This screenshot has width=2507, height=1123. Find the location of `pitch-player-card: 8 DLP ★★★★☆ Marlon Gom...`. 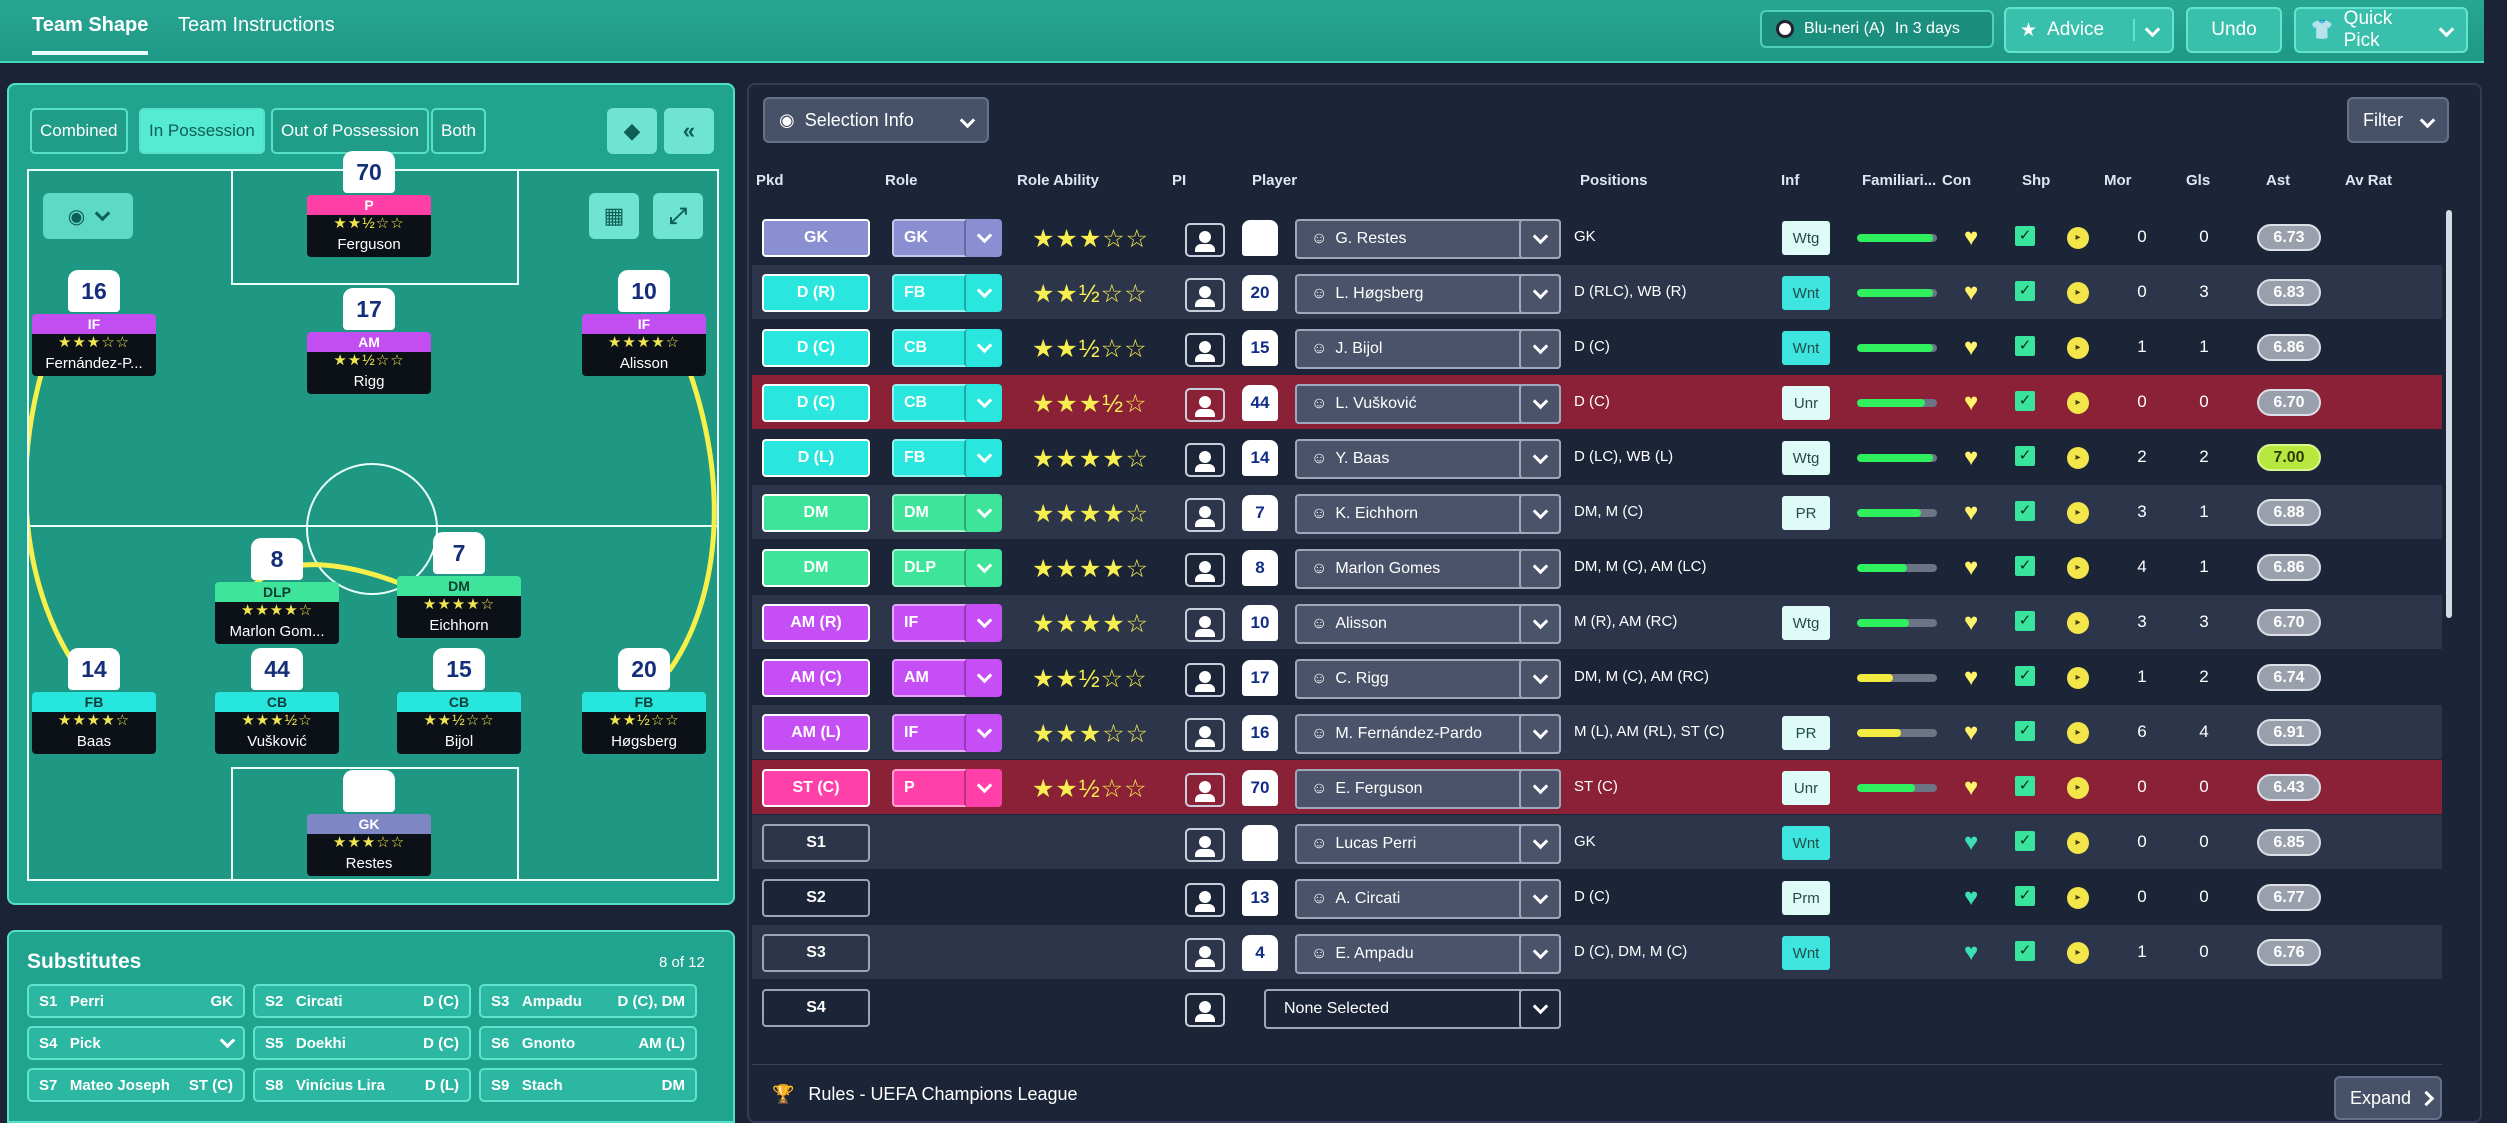

pitch-player-card: 8 DLP ★★★★☆ Marlon Gom... is located at coordinates (277, 591).